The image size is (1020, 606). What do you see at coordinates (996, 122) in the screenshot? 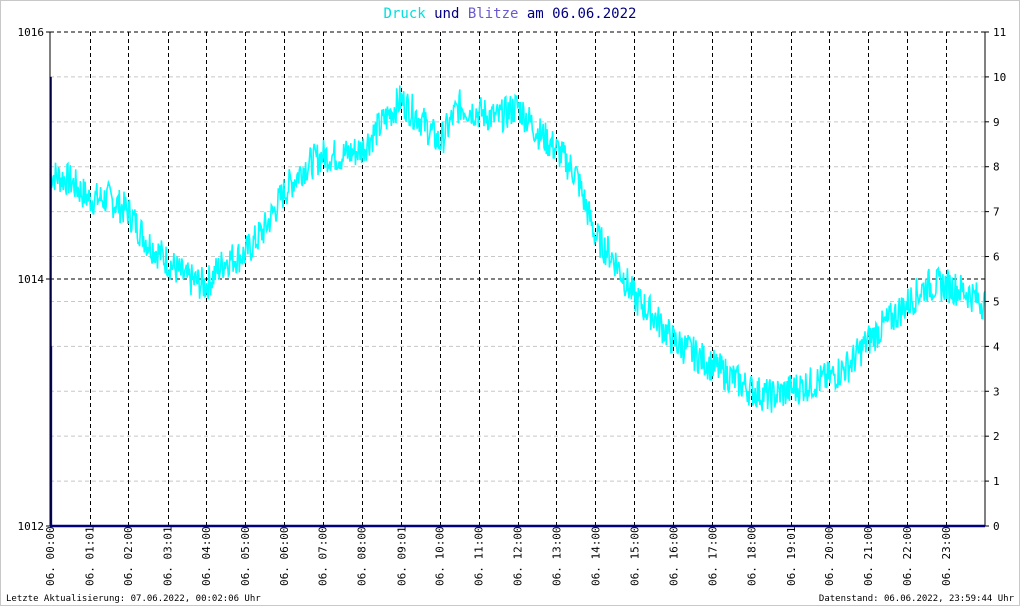
I see `y-right-label-9: 9` at bounding box center [996, 122].